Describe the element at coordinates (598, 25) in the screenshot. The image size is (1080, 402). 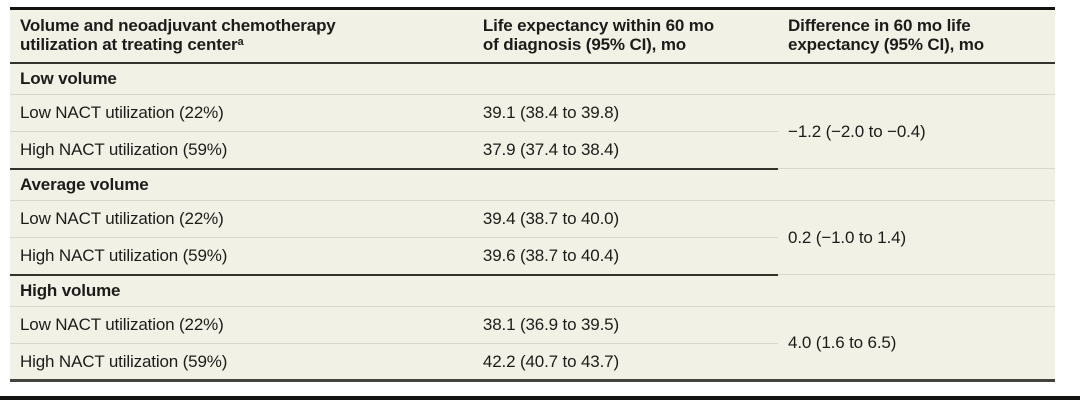
I see `col-header-line: Life expectancy within 60 mo` at that location.